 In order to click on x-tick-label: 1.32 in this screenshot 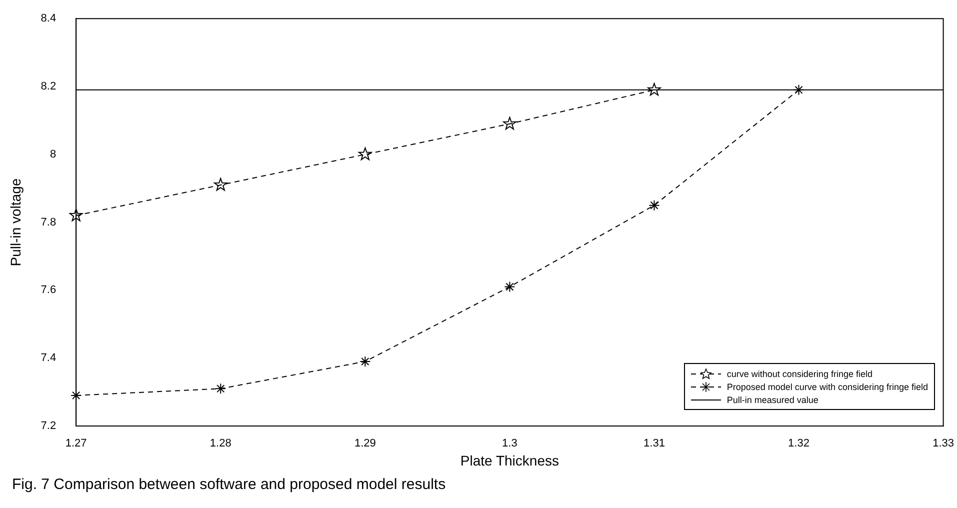, I will do `click(799, 444)`.